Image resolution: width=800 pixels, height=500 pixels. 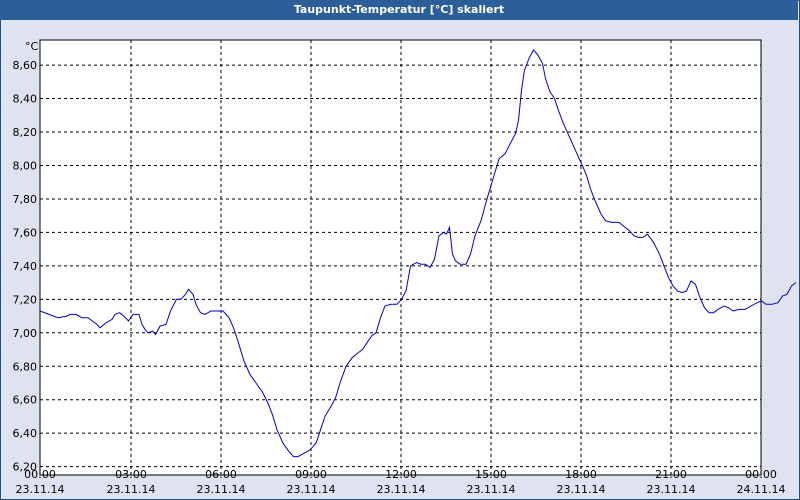 What do you see at coordinates (399, 10) in the screenshot?
I see `chart-title: Taupunkt-Temperatur [°C] skaliert` at bounding box center [399, 10].